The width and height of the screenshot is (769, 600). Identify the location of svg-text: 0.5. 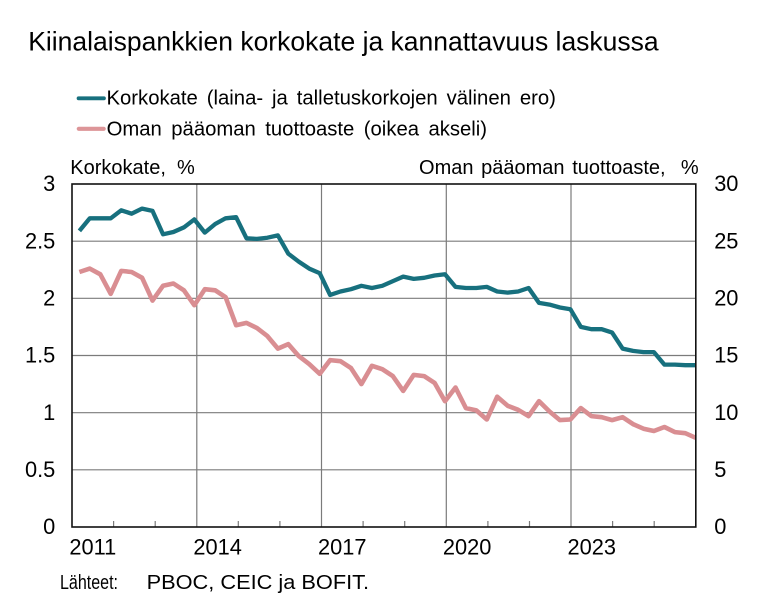
(40, 469).